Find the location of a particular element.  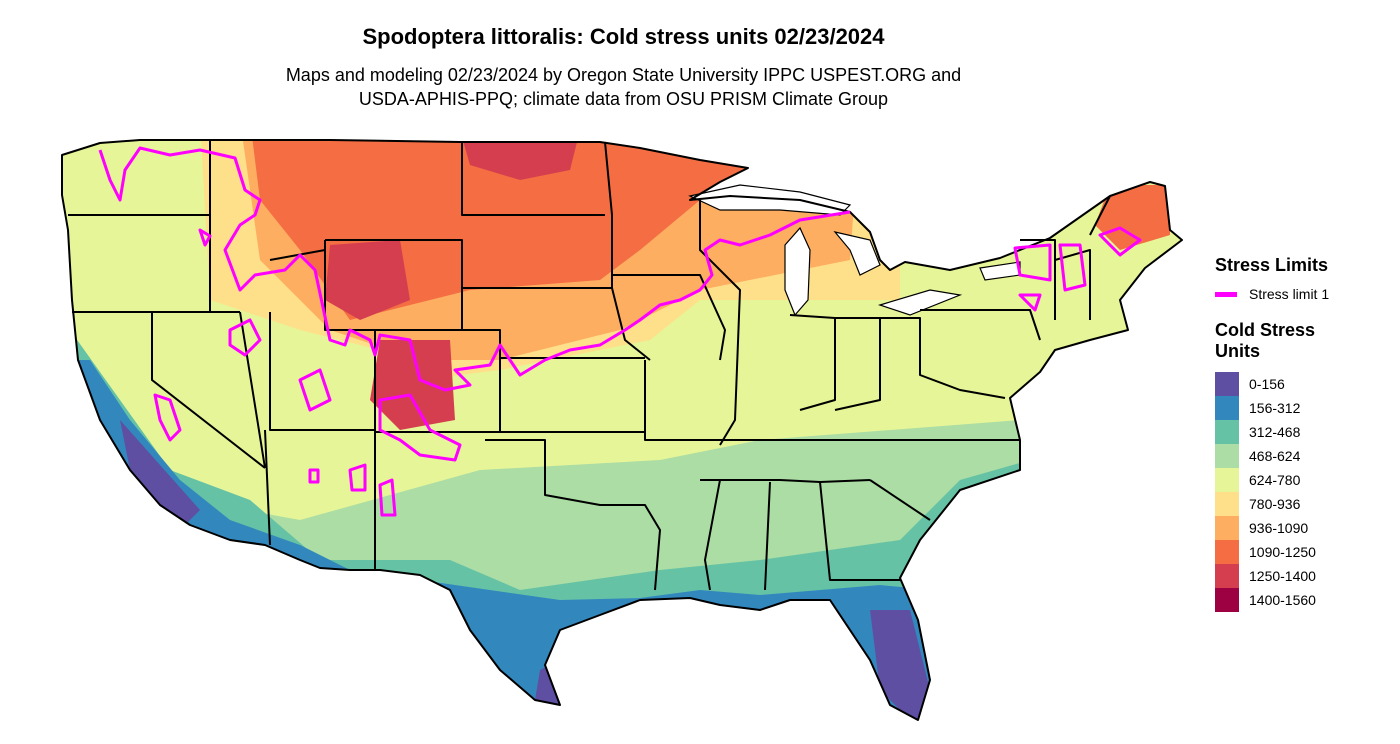

zone-1250-1400-colorado is located at coordinates (412, 385).